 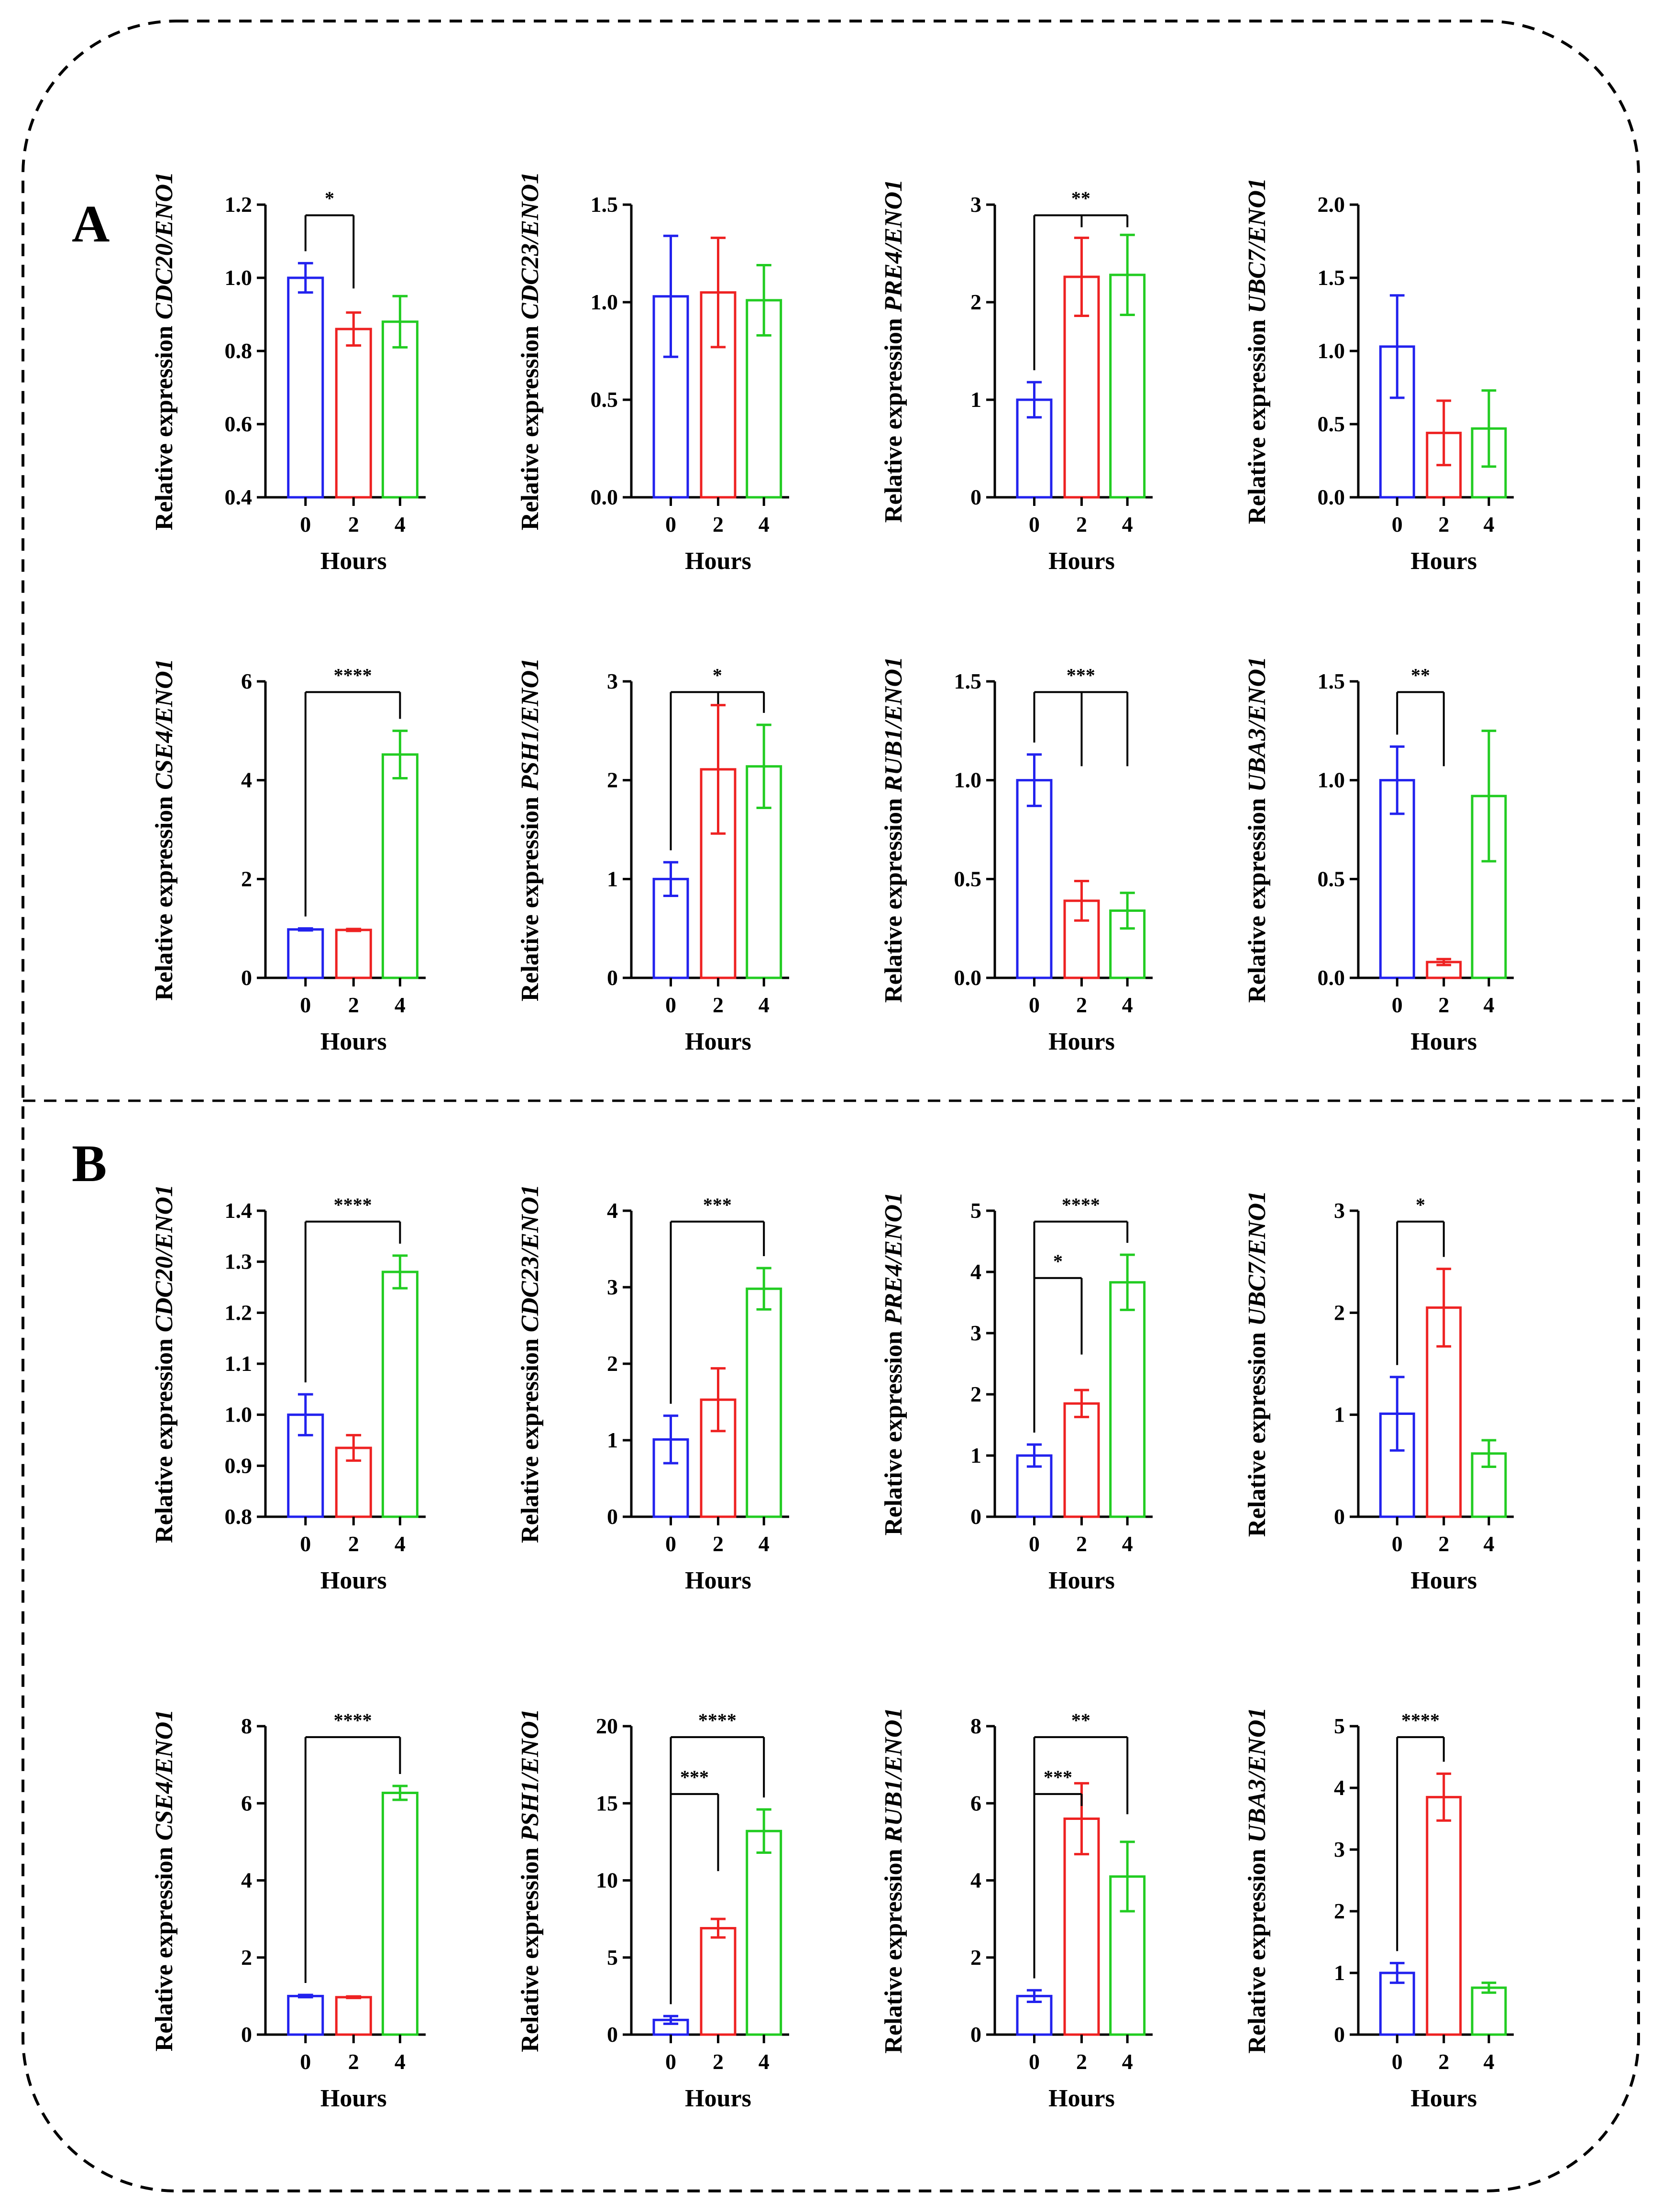 I want to click on y-tick-label: 1.1, so click(x=239, y=1363).